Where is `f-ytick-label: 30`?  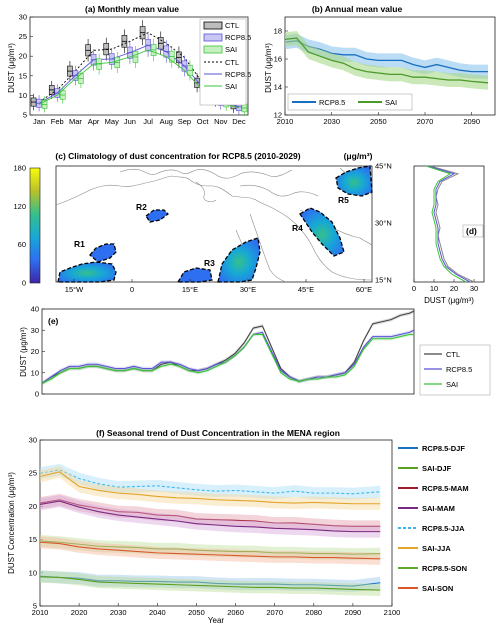 f-ytick-label: 30 is located at coordinates (33, 440).